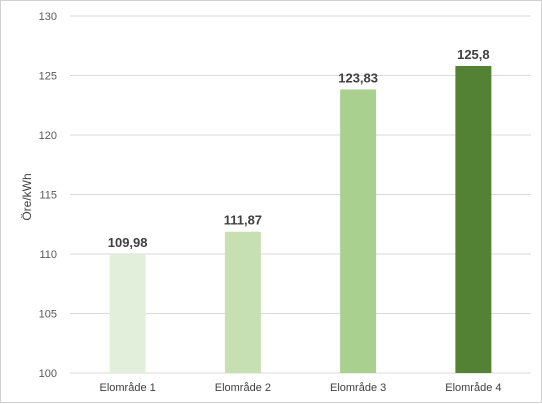 Image resolution: width=542 pixels, height=404 pixels. Describe the element at coordinates (127, 388) in the screenshot. I see `category-label-1: Elområde 1` at that location.